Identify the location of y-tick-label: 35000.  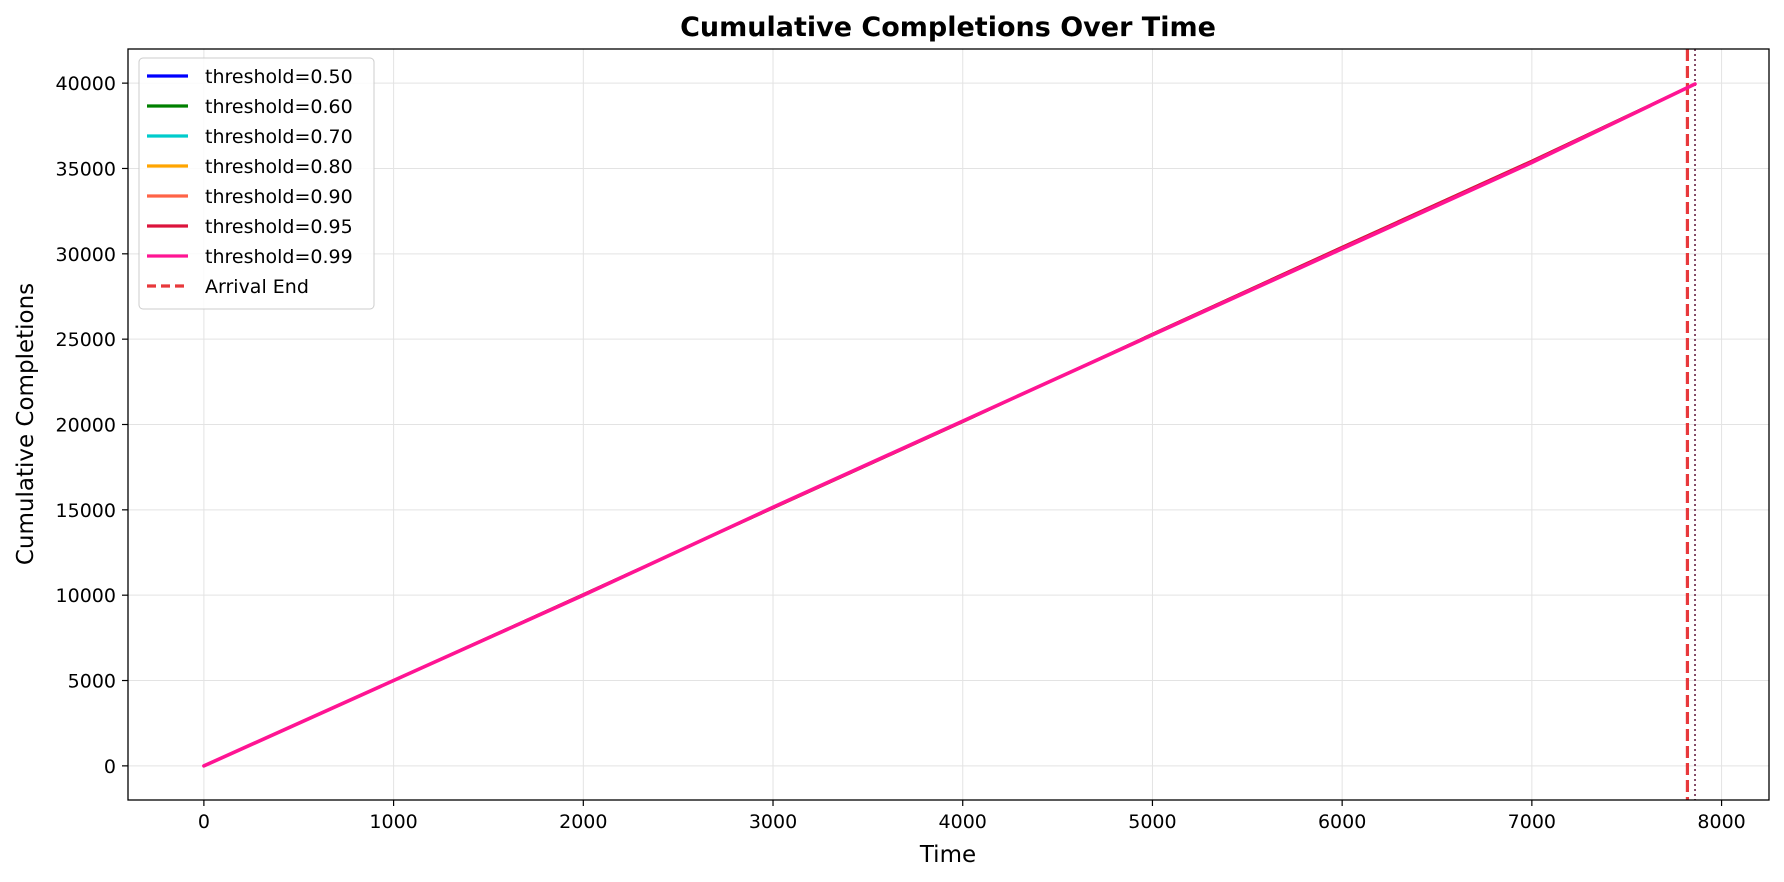
(86, 169).